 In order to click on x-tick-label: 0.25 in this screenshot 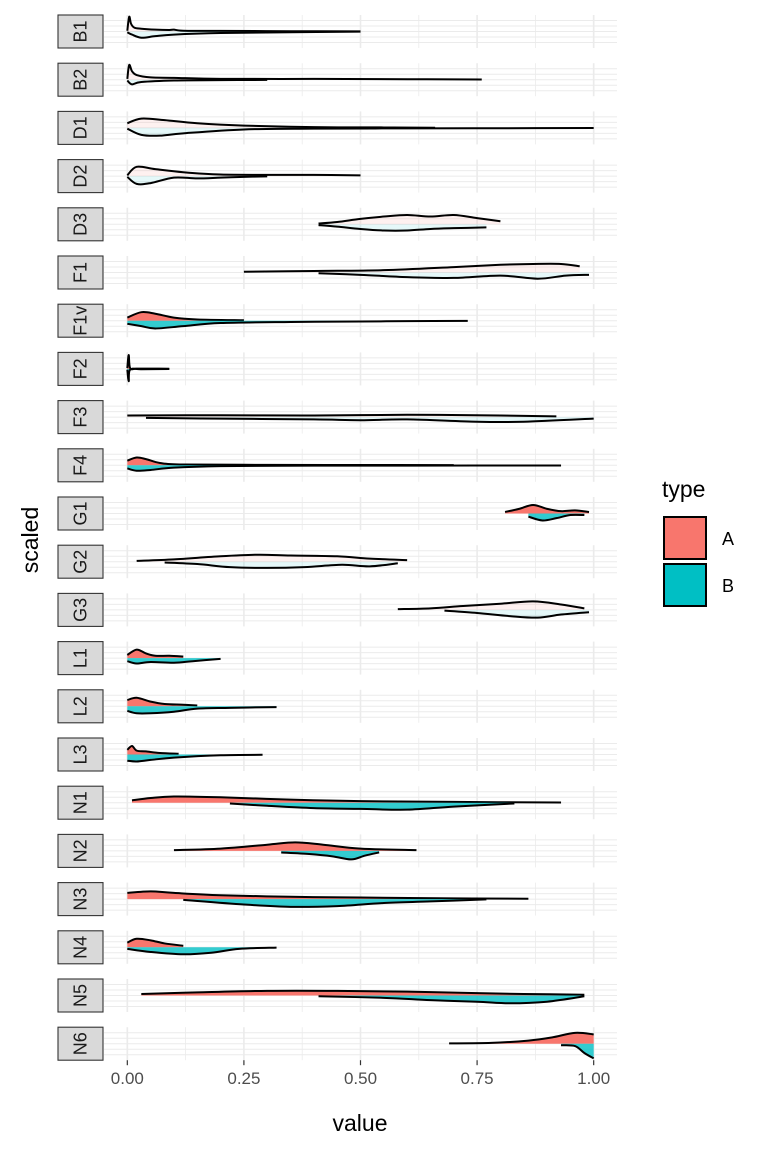, I will do `click(243, 1078)`.